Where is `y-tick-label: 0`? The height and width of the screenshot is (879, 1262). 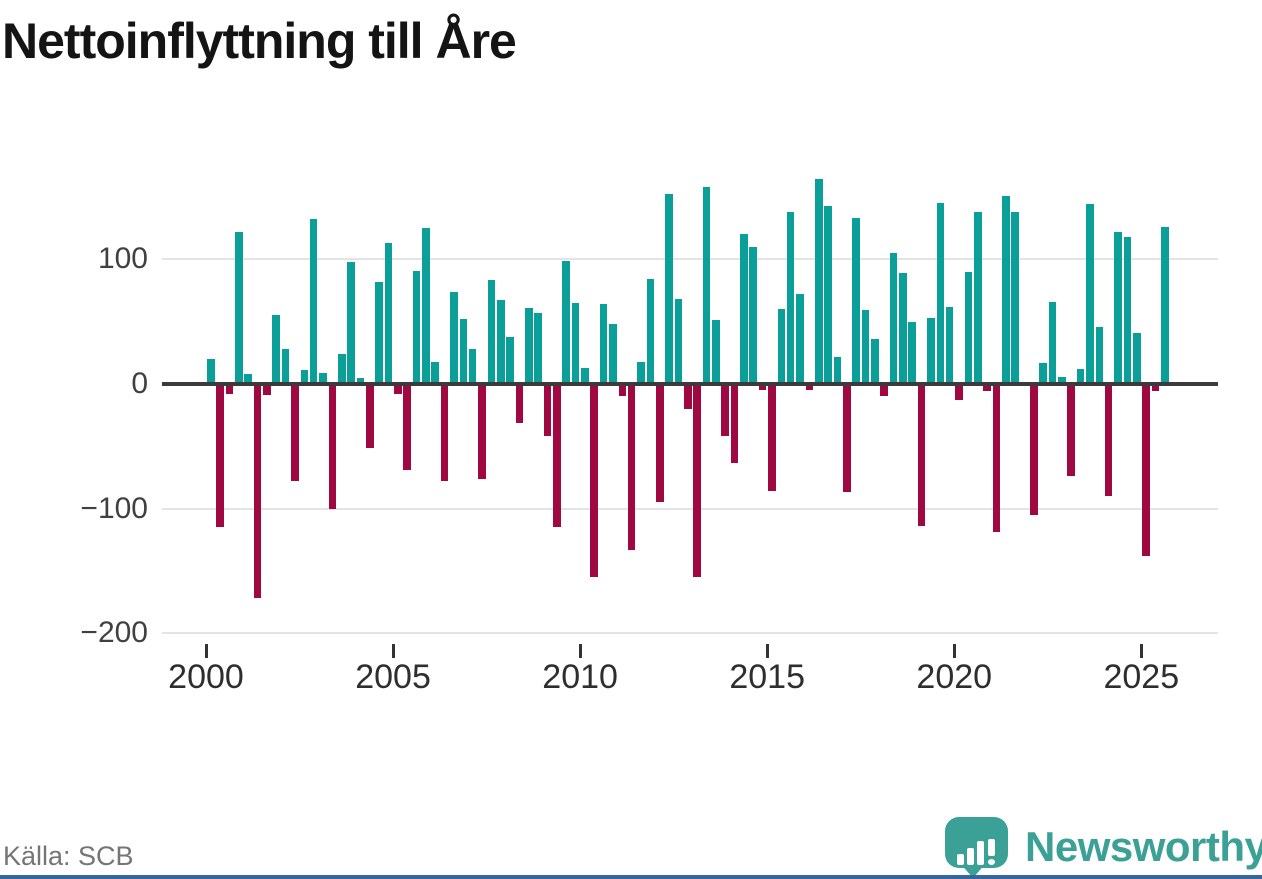 y-tick-label: 0 is located at coordinates (139, 383).